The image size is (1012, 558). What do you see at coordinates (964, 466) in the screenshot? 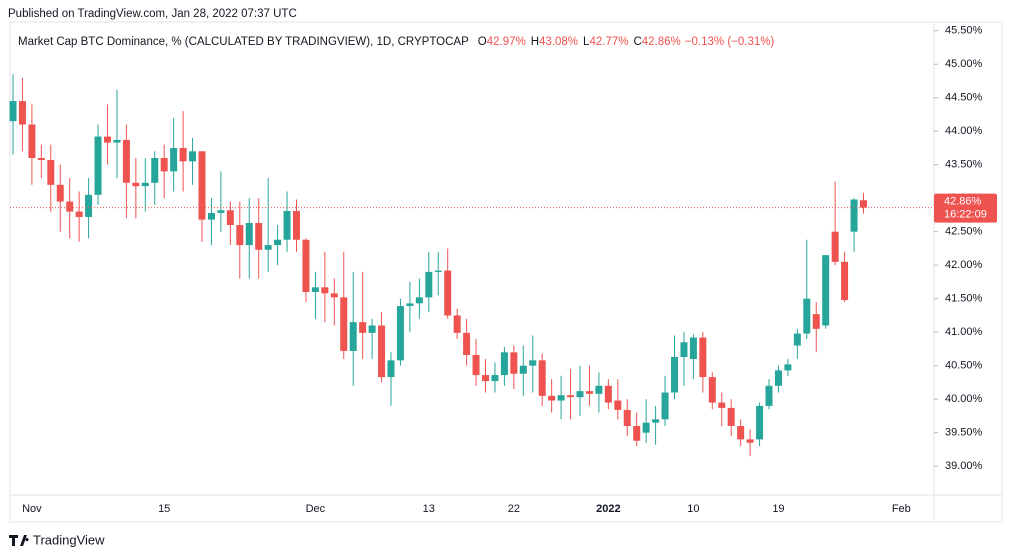
I see `y-tick-label: 39.00%` at bounding box center [964, 466].